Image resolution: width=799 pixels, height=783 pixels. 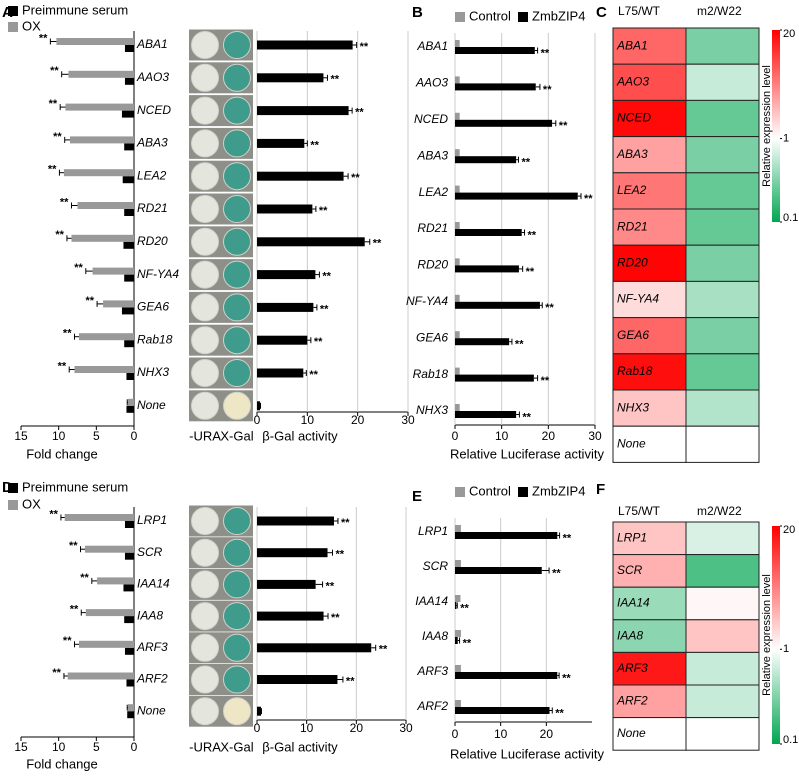 I want to click on x-tick-label: 20, so click(x=358, y=420).